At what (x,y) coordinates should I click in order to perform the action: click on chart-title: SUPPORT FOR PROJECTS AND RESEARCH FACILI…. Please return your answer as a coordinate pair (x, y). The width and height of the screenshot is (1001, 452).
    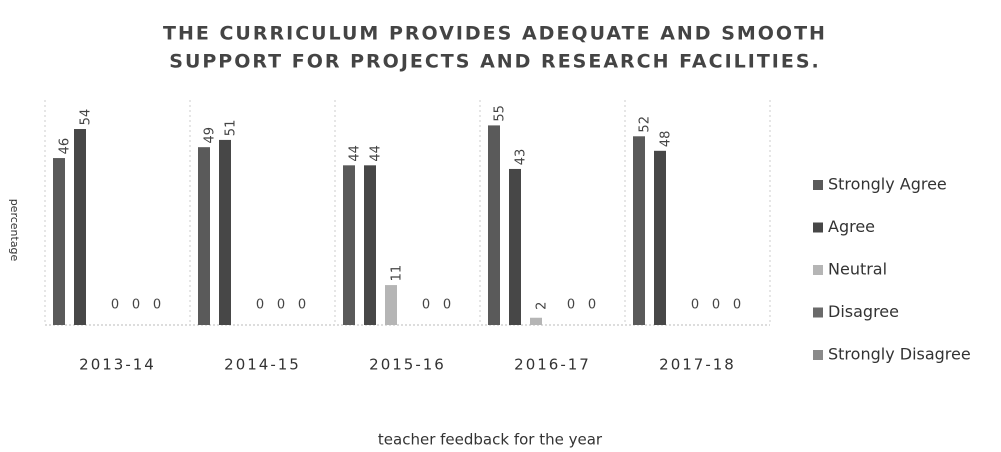
    Looking at the image, I should click on (494, 62).